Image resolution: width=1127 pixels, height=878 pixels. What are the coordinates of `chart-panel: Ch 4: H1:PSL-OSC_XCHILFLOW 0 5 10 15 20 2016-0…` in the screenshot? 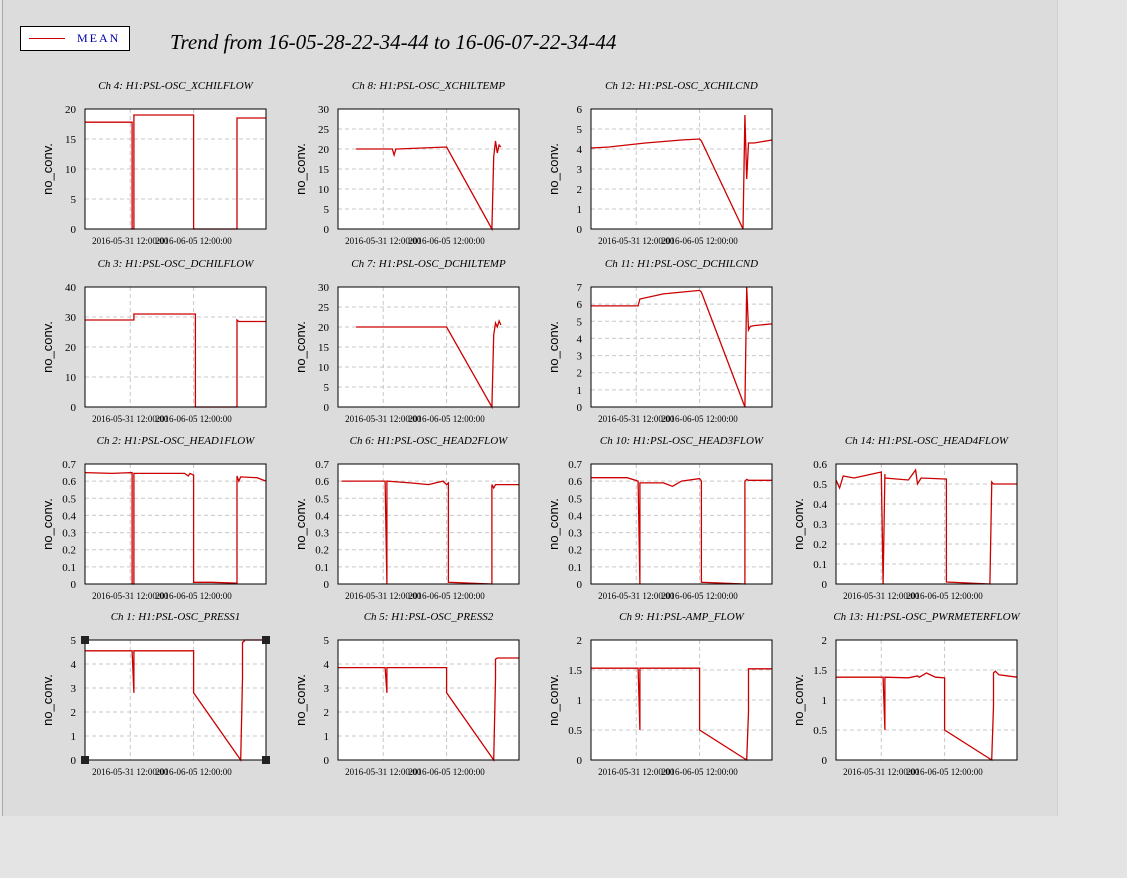 It's located at (153, 163).